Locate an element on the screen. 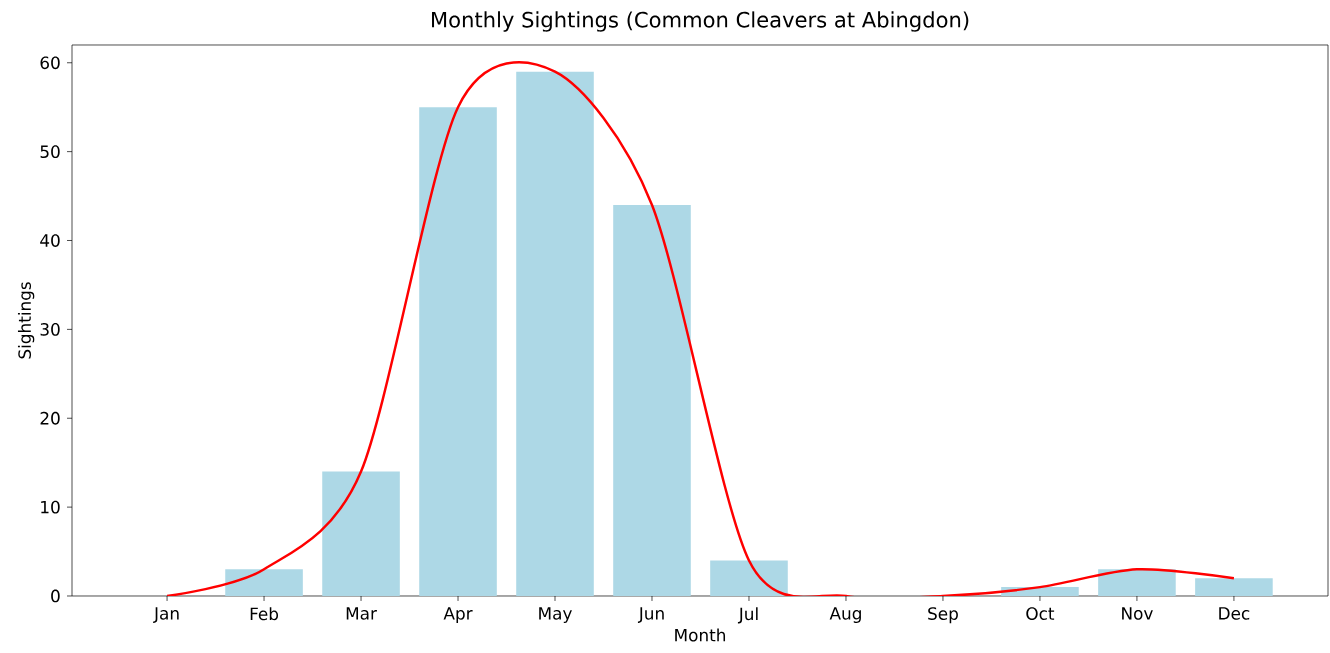 This screenshot has width=1330, height=653. y-tick-label: 50 is located at coordinates (50, 152).